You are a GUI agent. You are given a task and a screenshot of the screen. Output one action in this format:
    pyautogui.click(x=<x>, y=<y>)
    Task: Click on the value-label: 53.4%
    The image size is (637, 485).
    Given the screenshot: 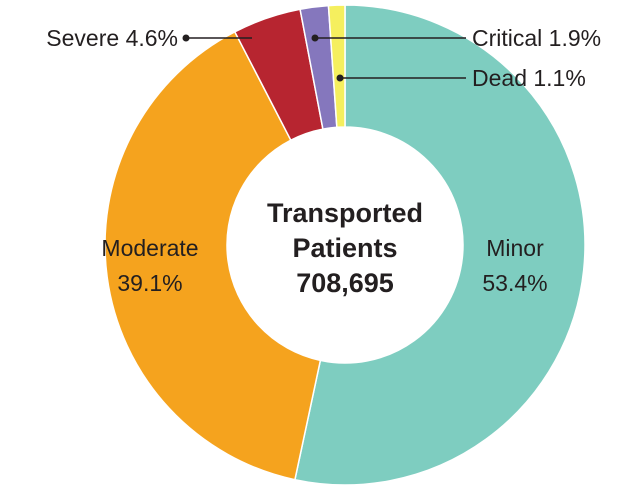 What is the action you would take?
    pyautogui.click(x=514, y=283)
    